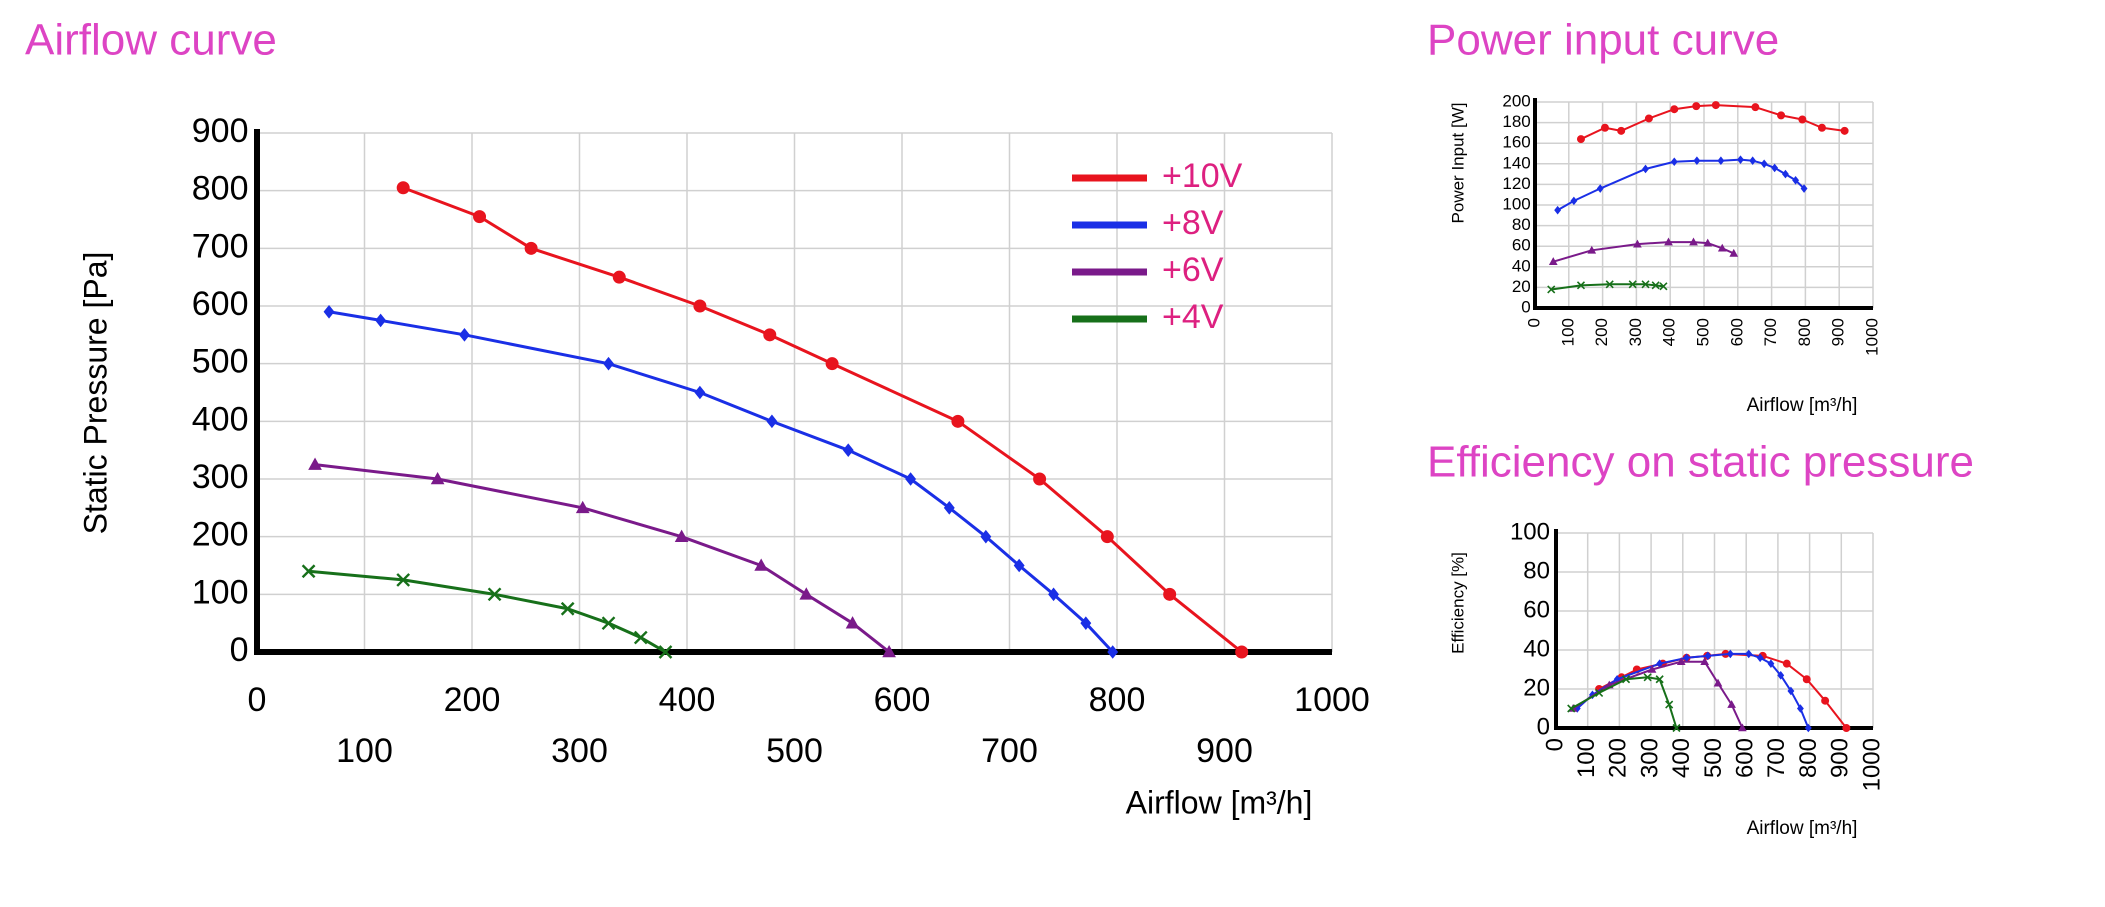 This screenshot has height=907, width=2105. What do you see at coordinates (1649, 758) in the screenshot?
I see `x-tick-label: 300` at bounding box center [1649, 758].